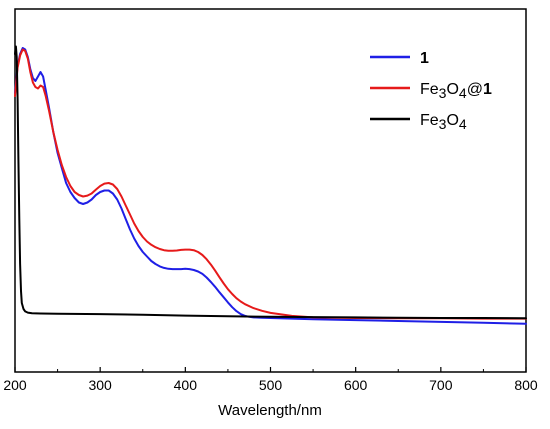 Image resolution: width=550 pixels, height=429 pixels. I want to click on legend-label-1: Fe3O4@1, so click(456, 91).